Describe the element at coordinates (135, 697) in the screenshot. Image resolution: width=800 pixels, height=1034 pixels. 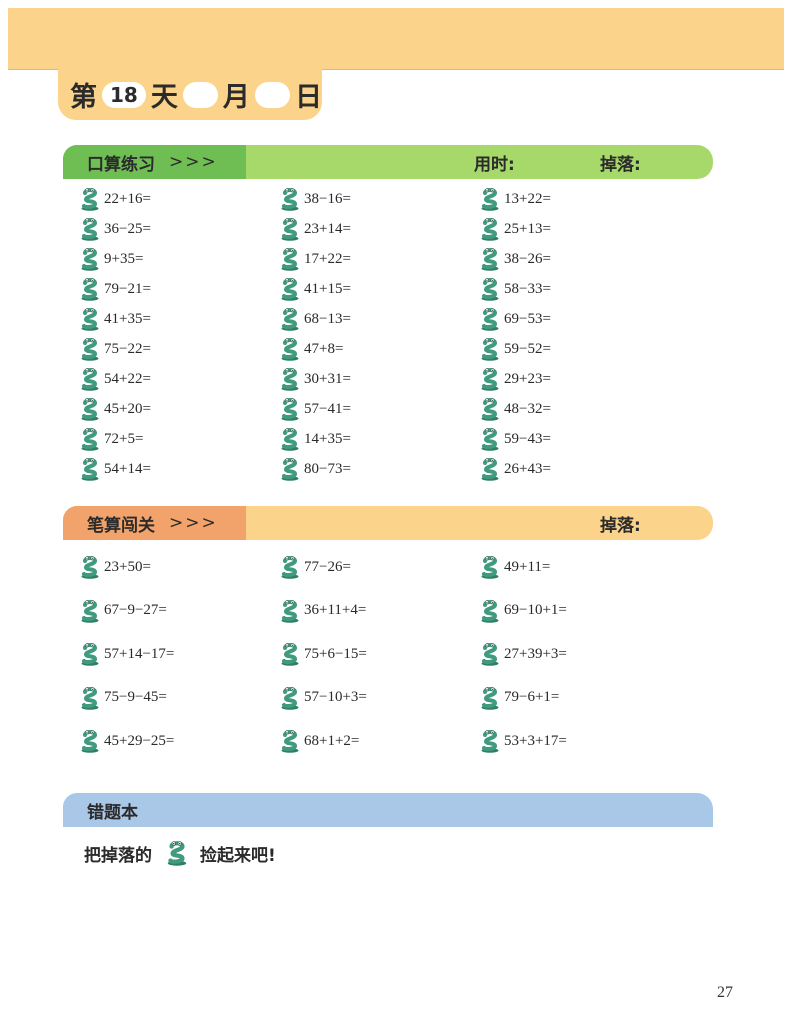
I see `problem-text: 75−9−45=` at that location.